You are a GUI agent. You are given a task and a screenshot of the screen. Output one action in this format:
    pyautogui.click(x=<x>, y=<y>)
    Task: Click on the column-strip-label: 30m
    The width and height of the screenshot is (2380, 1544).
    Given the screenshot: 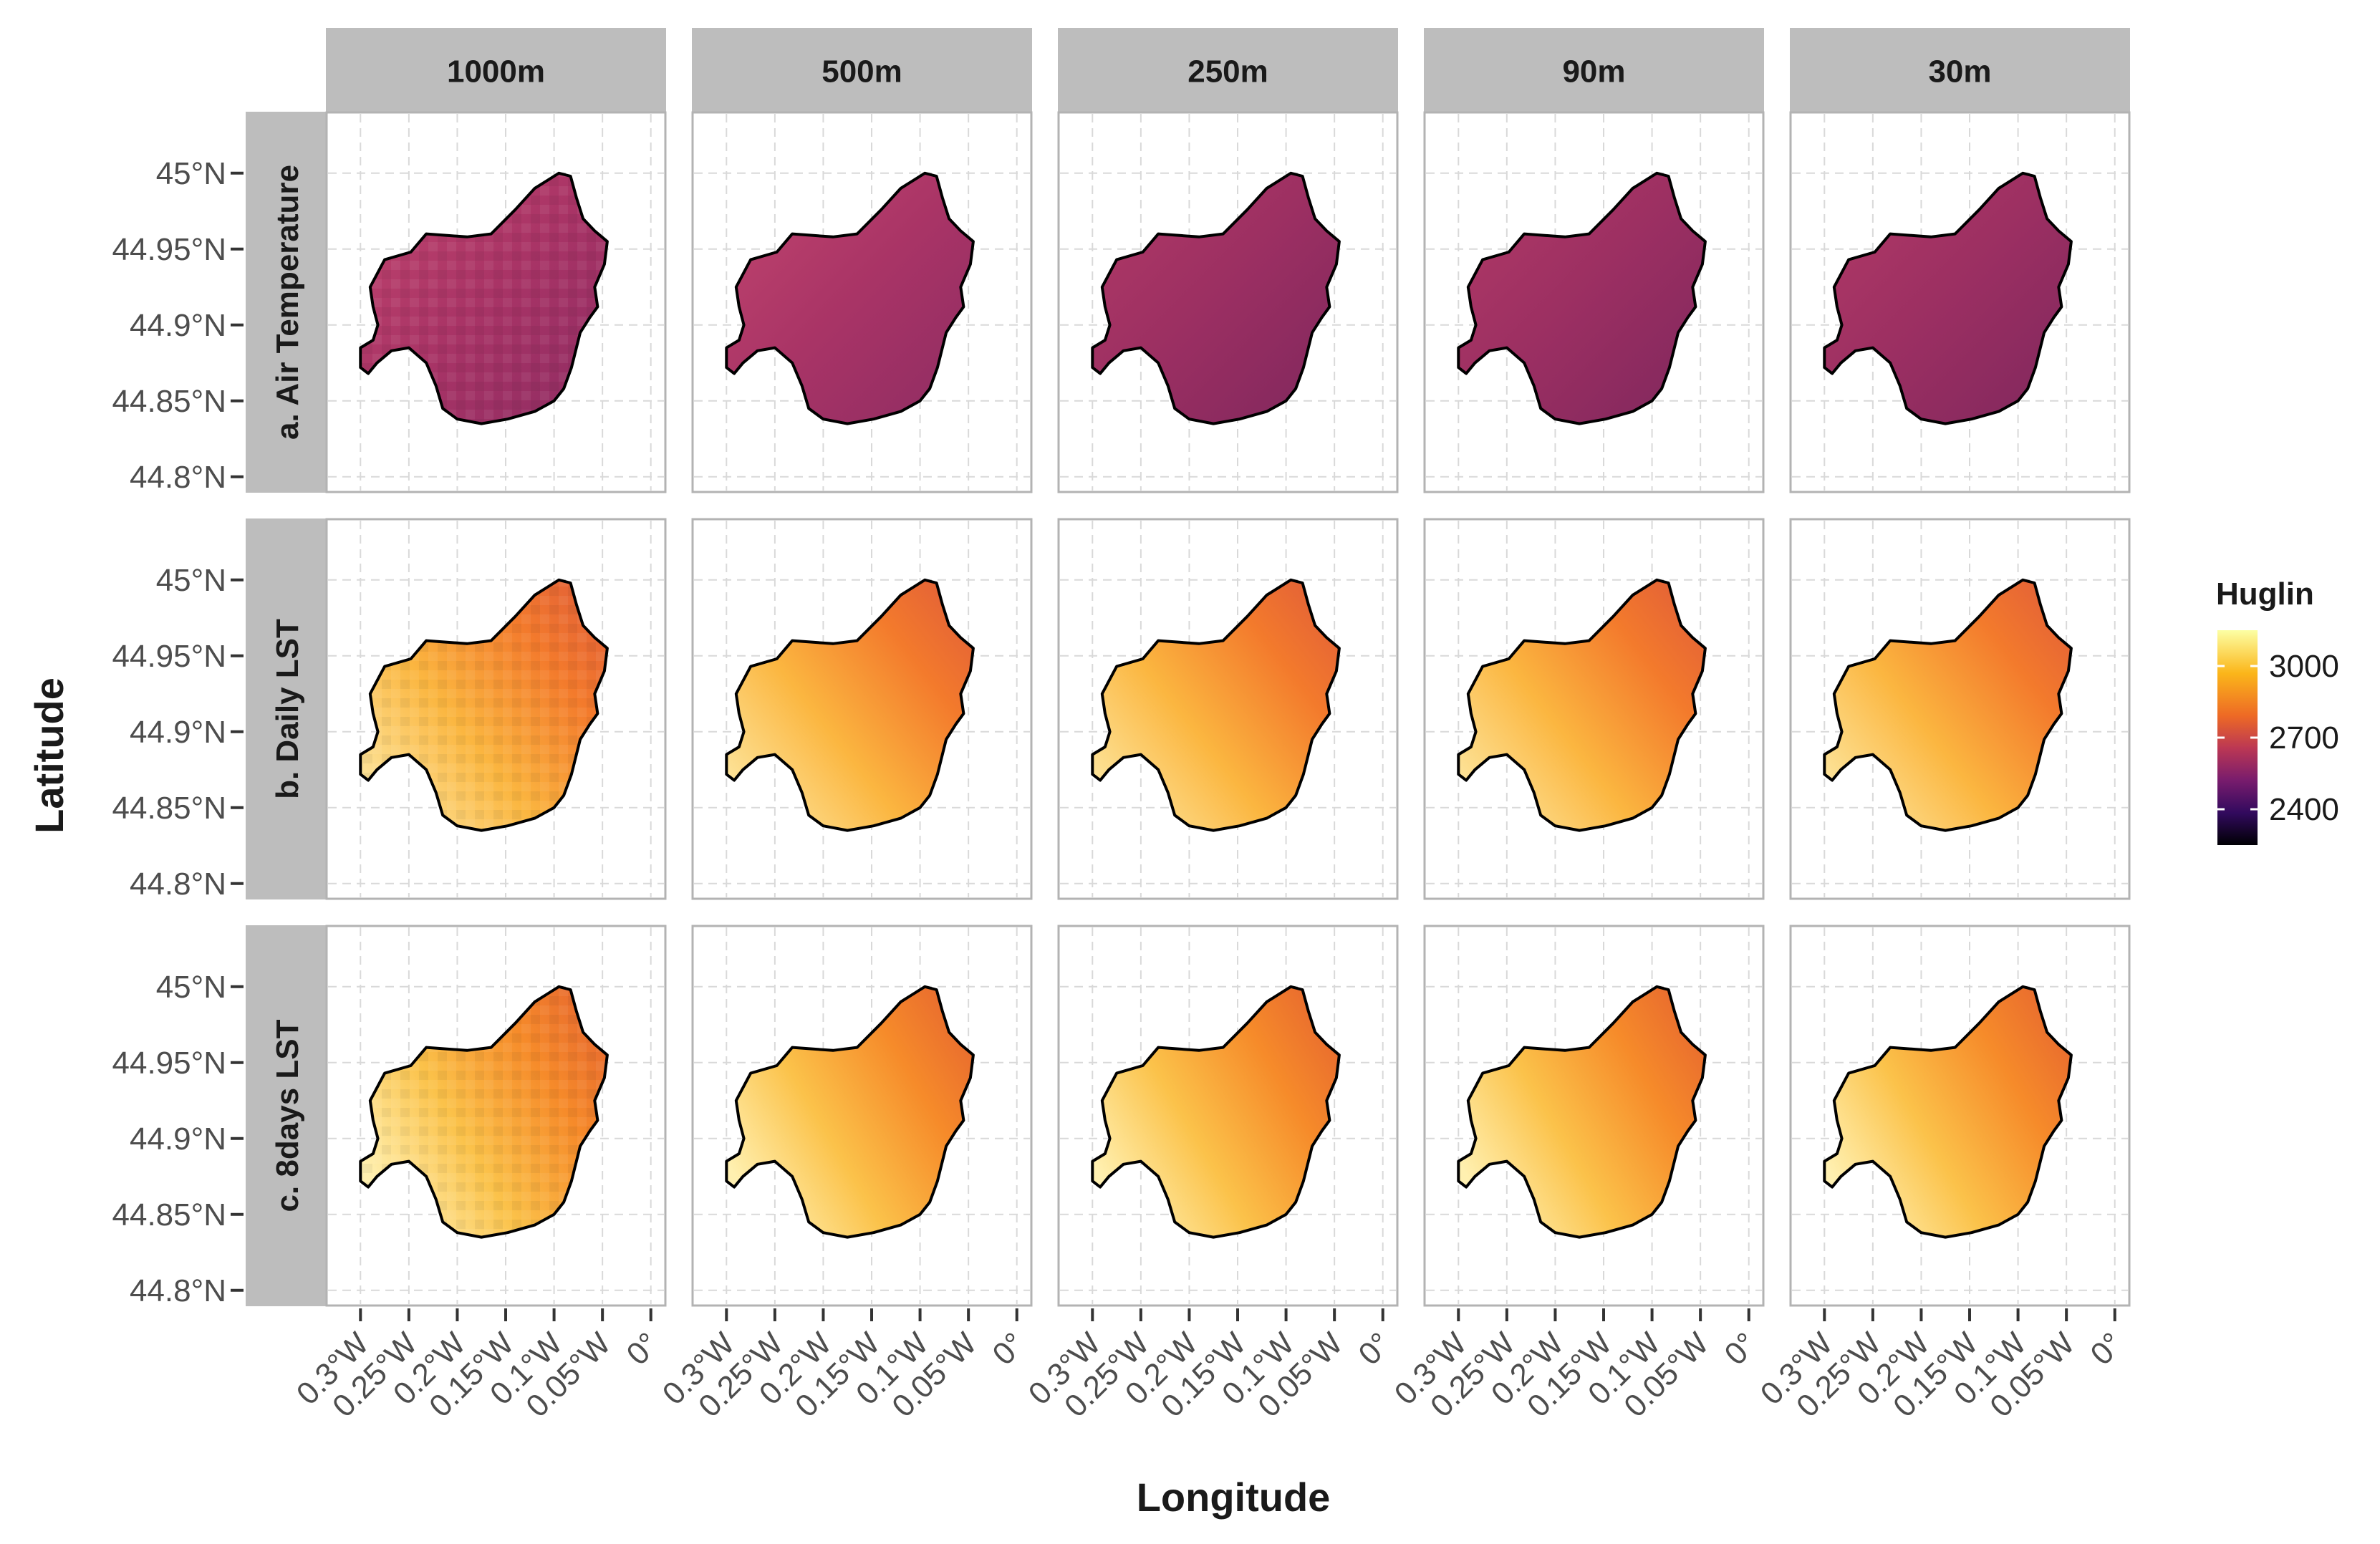 What is the action you would take?
    pyautogui.click(x=1959, y=72)
    